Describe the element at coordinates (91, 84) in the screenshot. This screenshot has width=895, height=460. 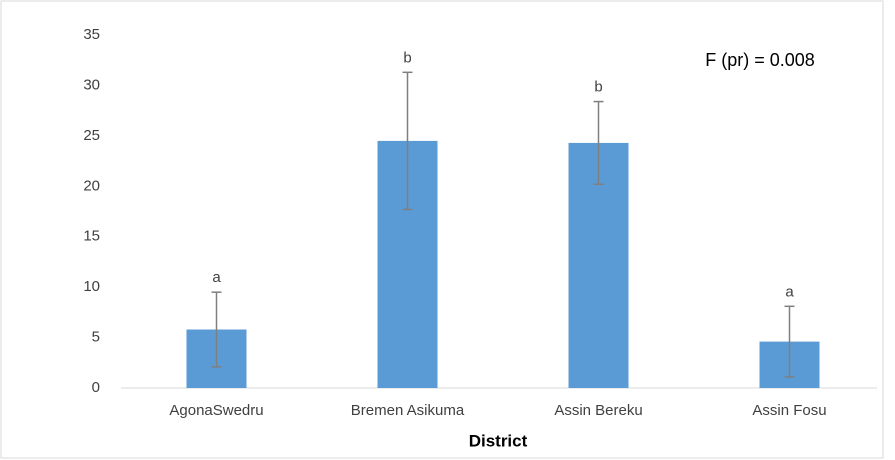
I see `y-tick-label: 30` at that location.